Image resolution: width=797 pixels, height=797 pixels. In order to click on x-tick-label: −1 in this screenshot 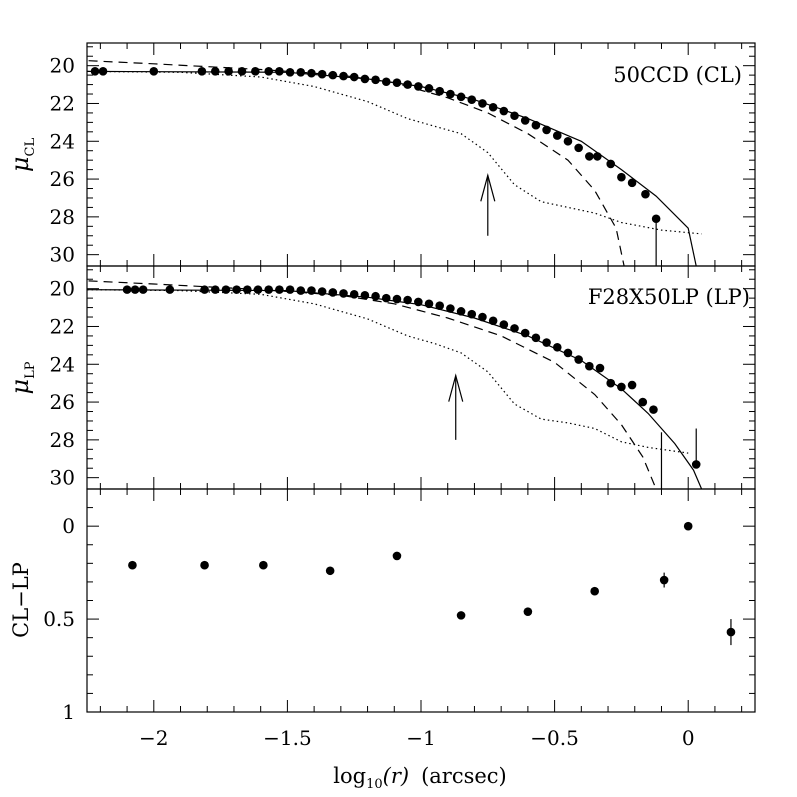, I will do `click(420, 738)`.